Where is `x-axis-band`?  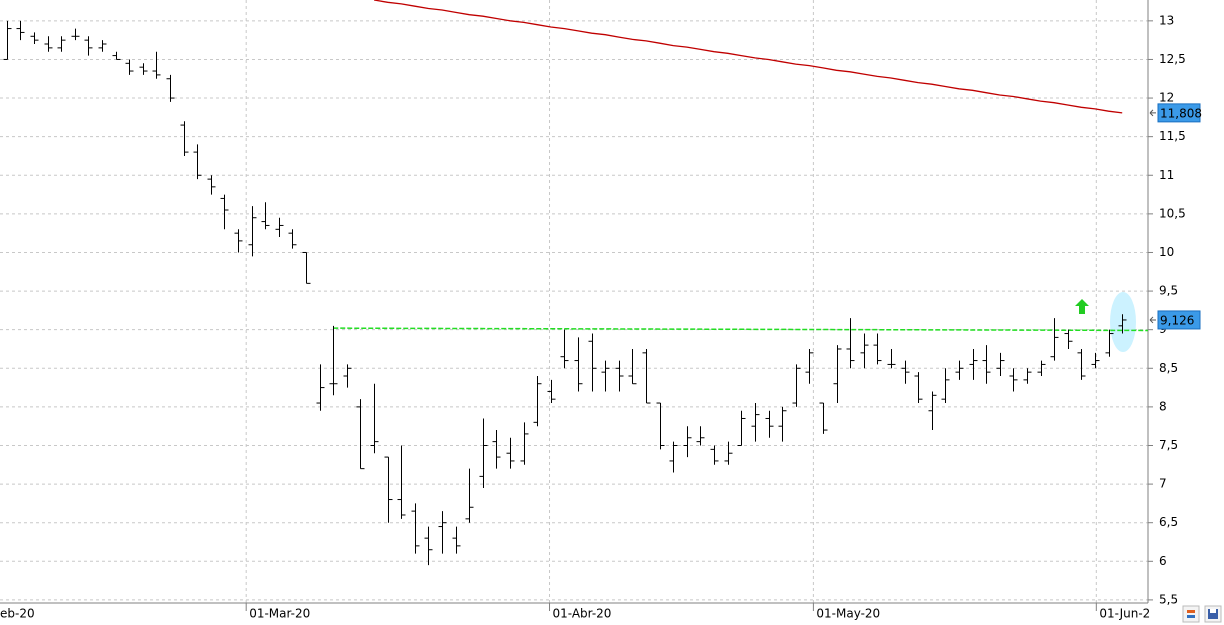 x-axis-band is located at coordinates (612, 614).